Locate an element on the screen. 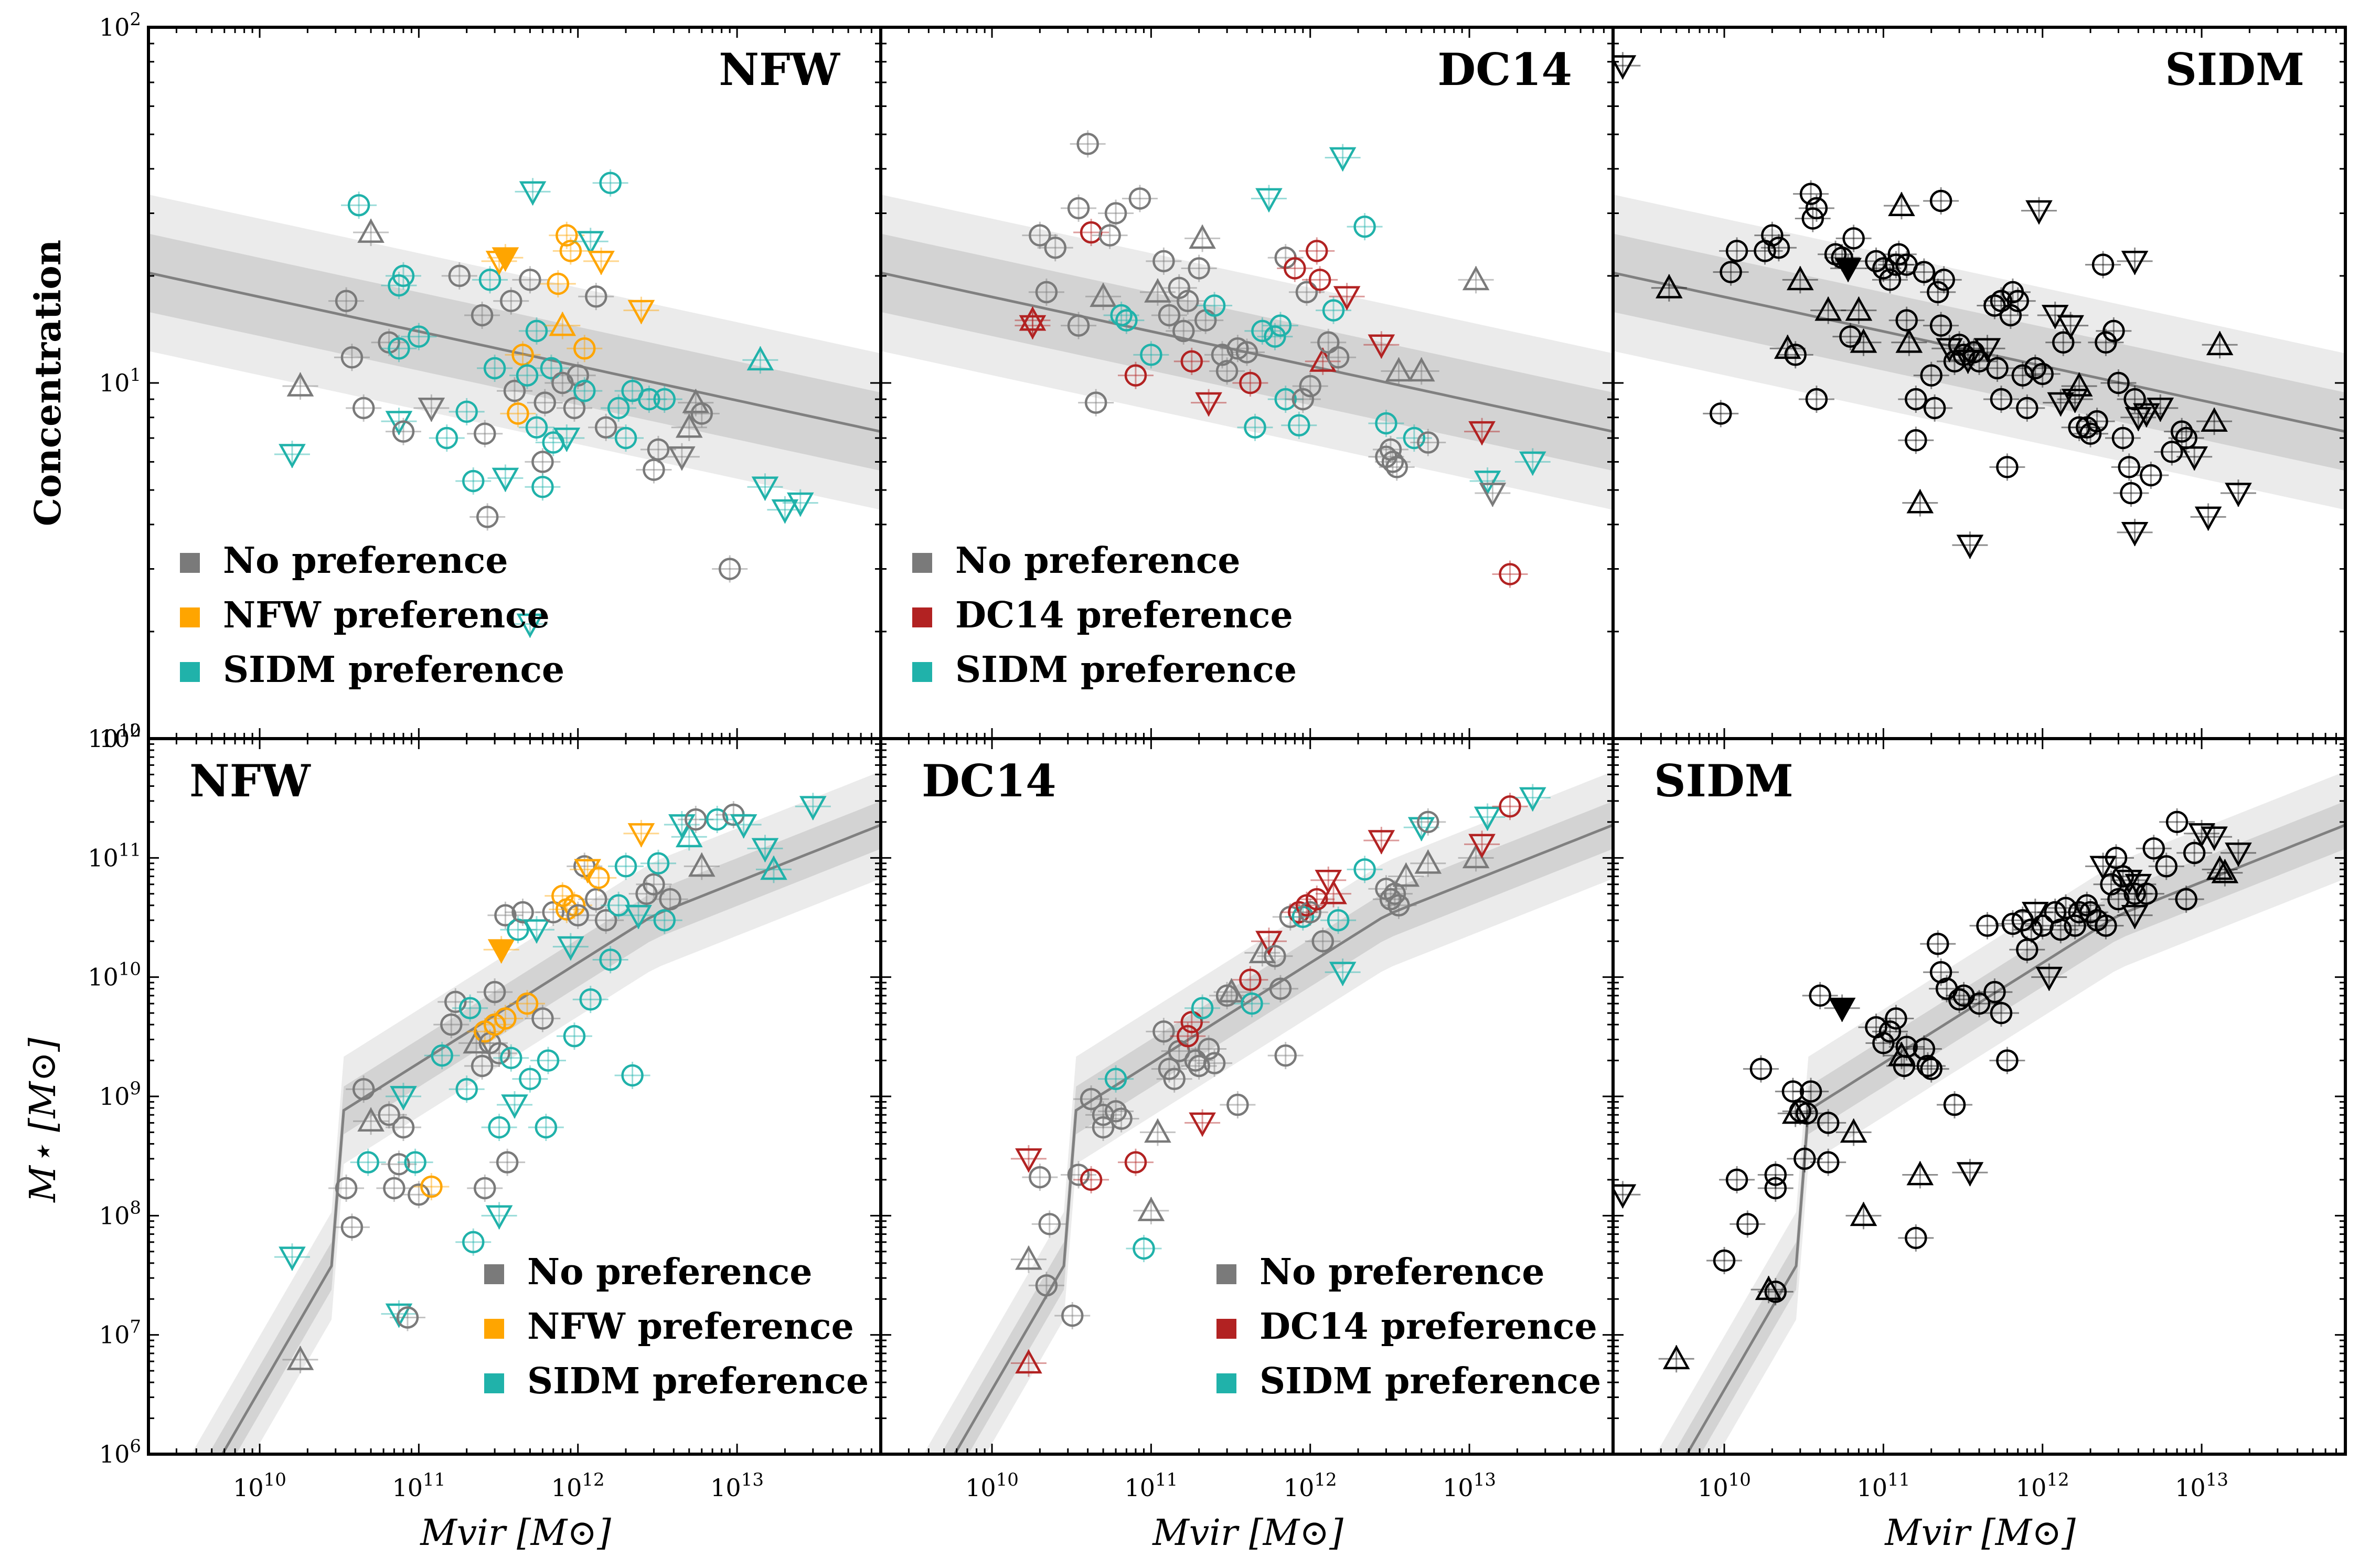  x-tick-label: 1013 is located at coordinates (2201, 1485).